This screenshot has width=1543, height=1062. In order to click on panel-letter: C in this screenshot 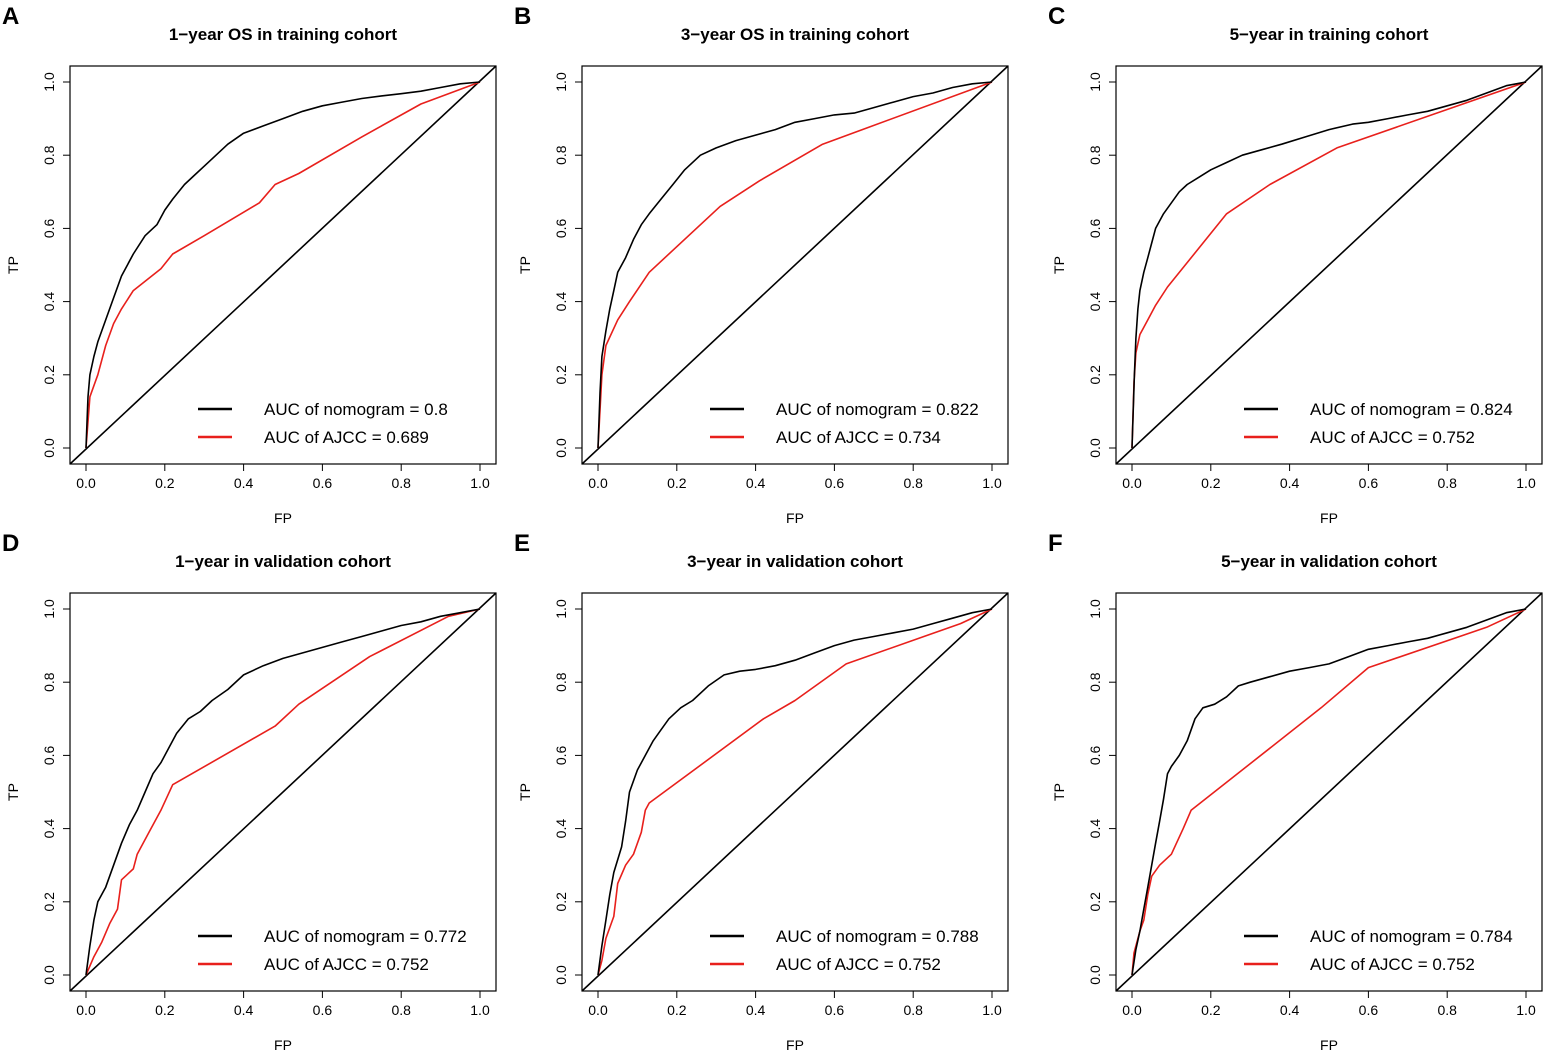, I will do `click(1056, 16)`.